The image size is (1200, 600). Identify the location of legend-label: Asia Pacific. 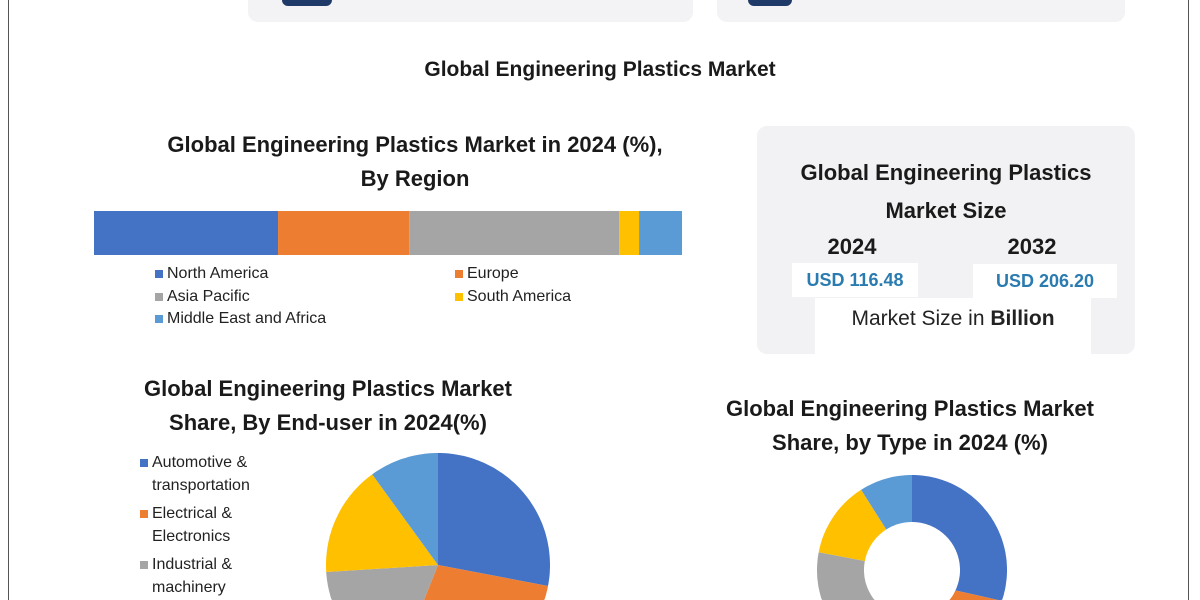
(208, 296).